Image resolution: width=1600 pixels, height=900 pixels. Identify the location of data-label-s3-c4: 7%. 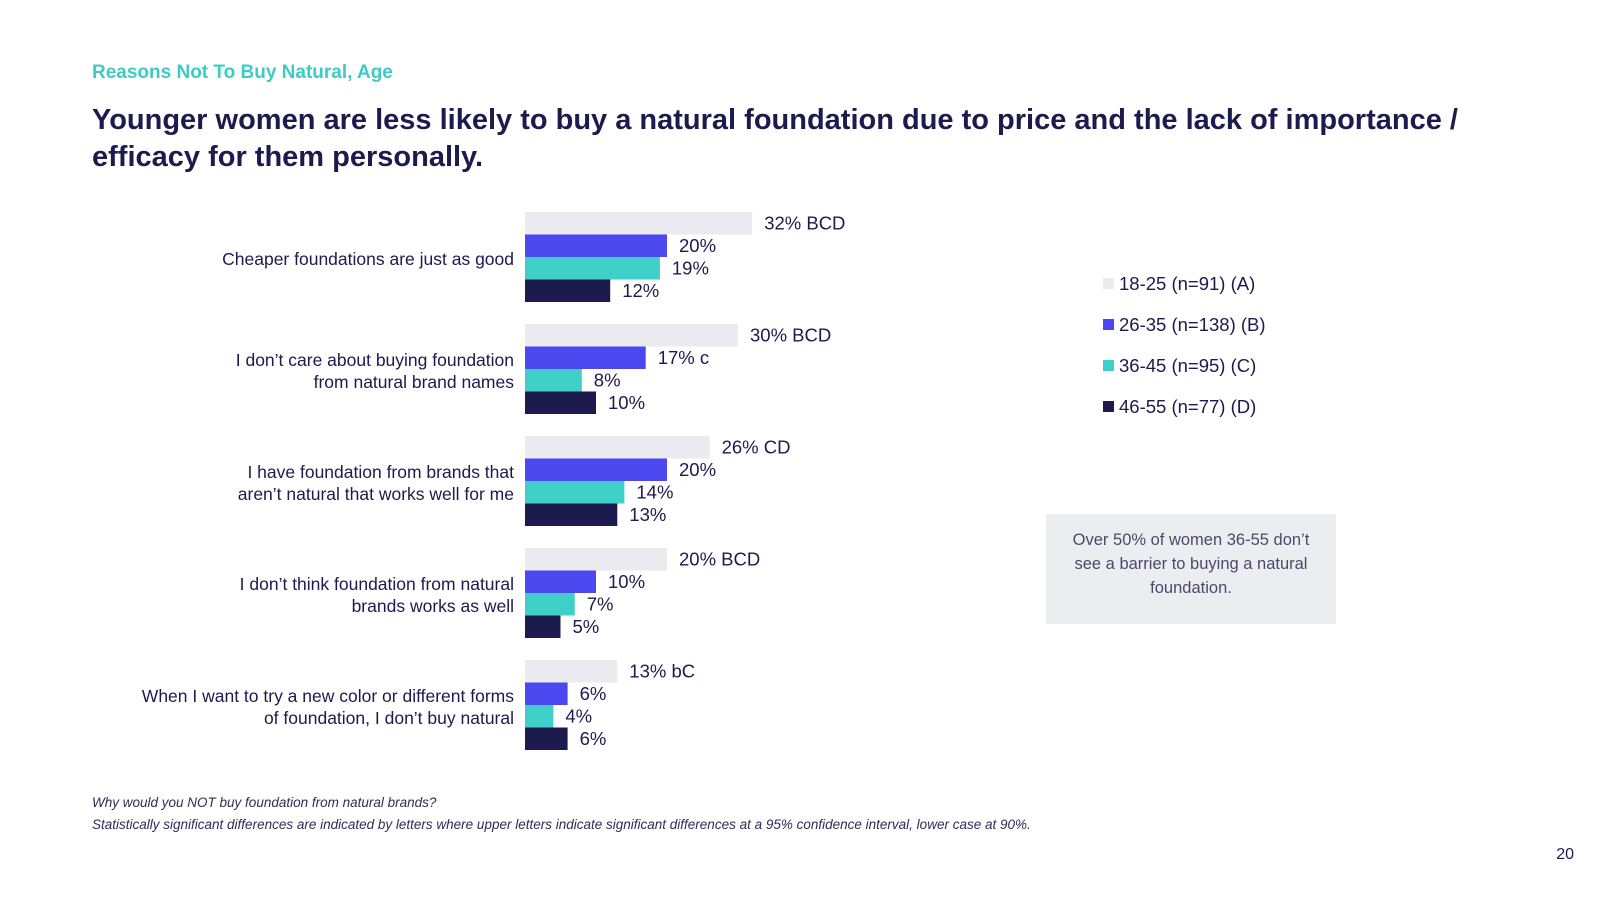
(600, 603).